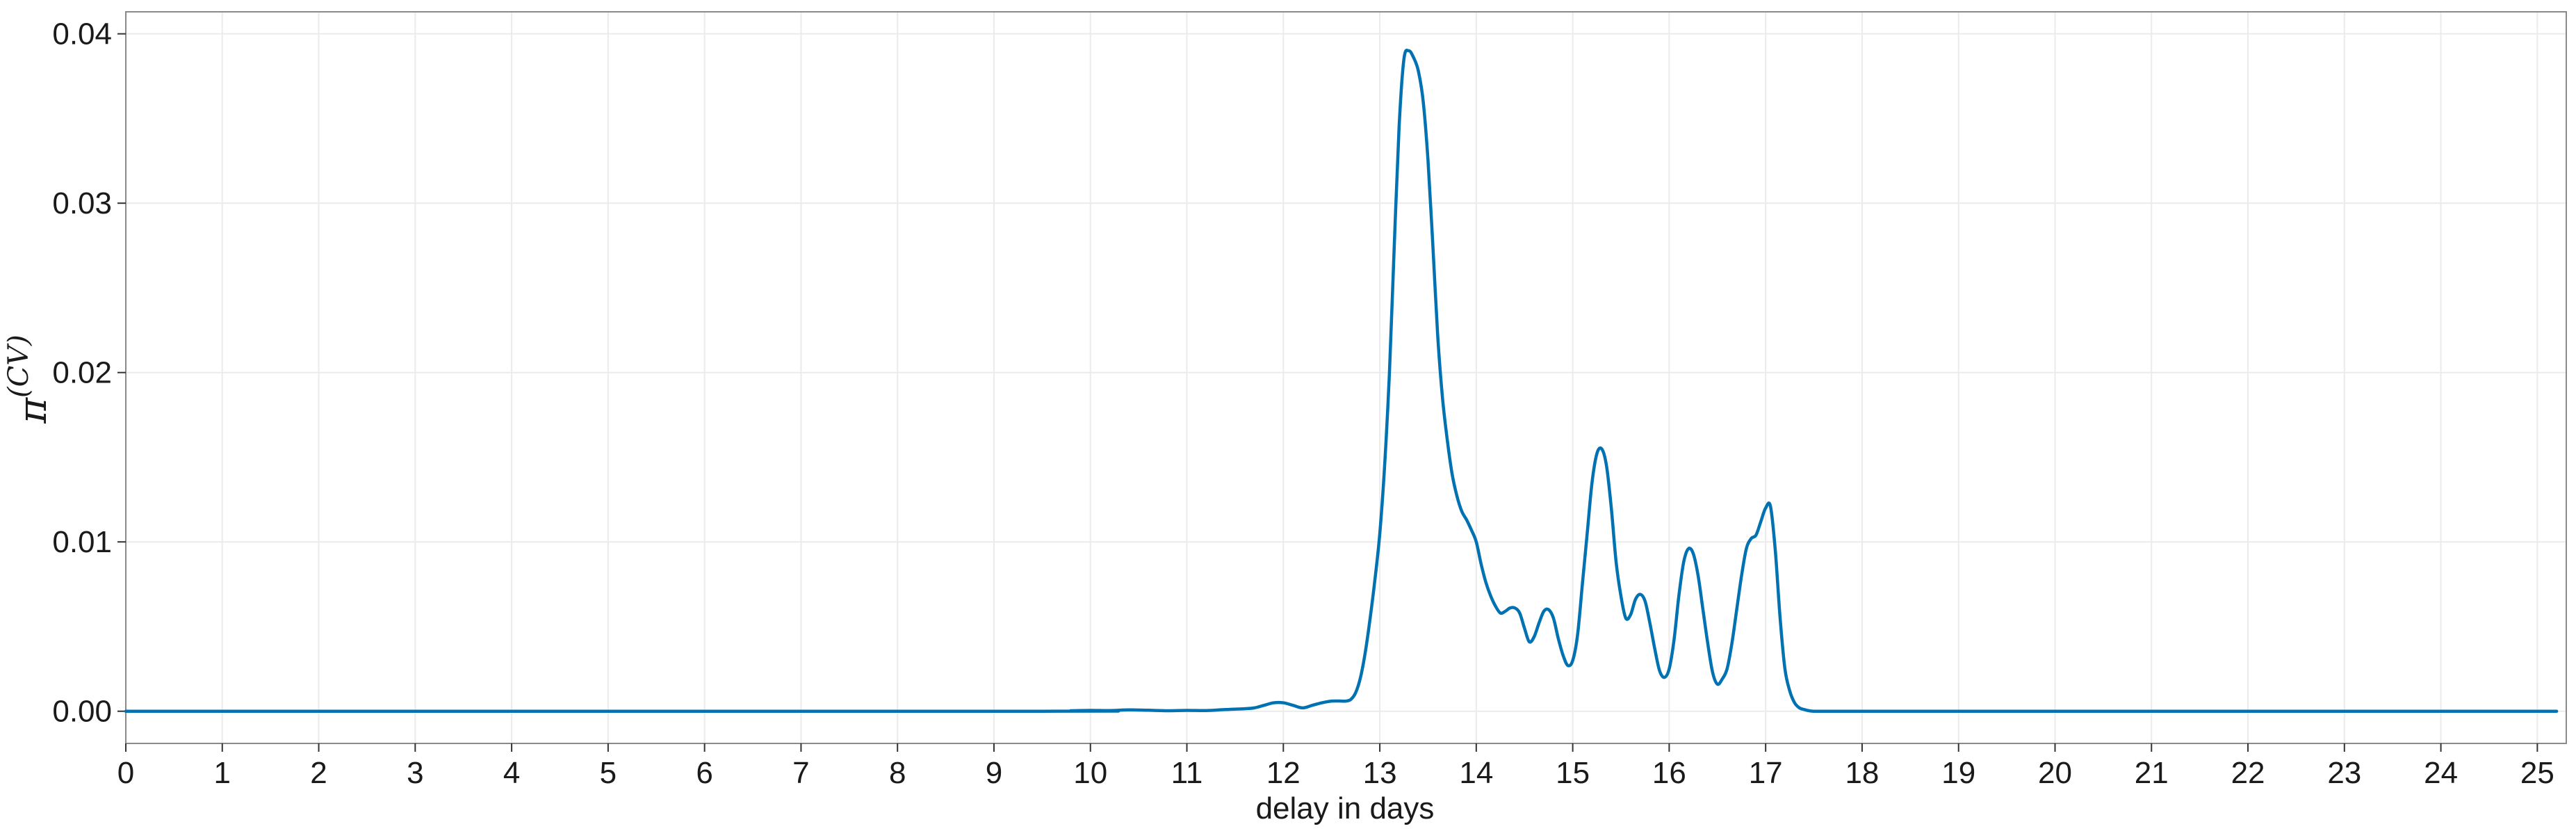 Image resolution: width=2576 pixels, height=838 pixels. I want to click on svg-text: π(CV), so click(29, 379).